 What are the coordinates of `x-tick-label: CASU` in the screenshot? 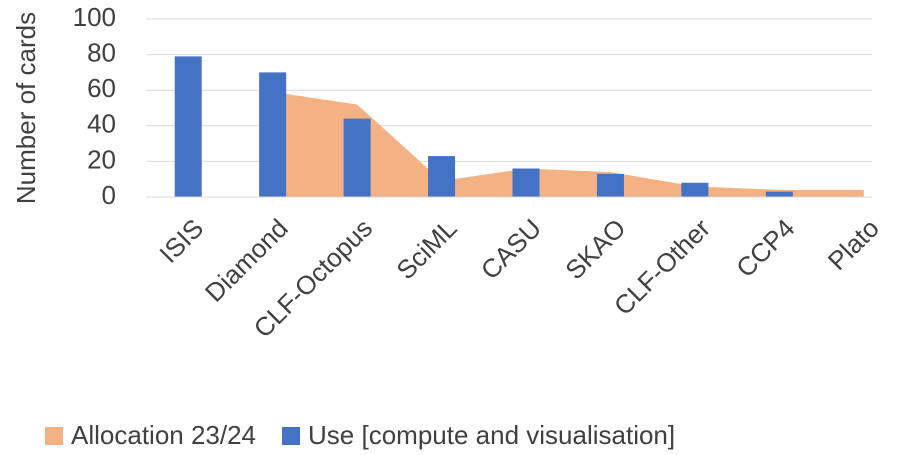 It's located at (511, 249).